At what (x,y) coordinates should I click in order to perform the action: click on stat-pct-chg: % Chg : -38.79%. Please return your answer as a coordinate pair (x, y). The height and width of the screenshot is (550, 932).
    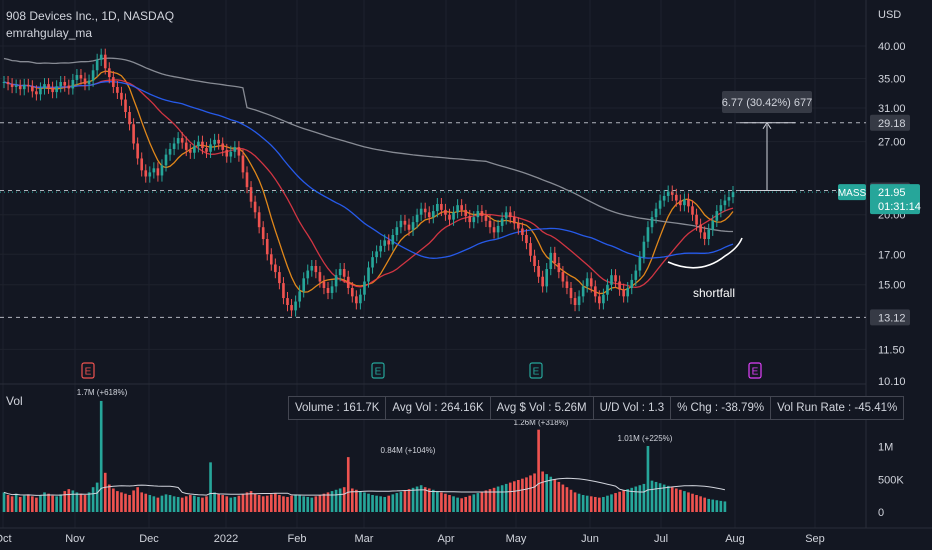
    Looking at the image, I should click on (721, 408).